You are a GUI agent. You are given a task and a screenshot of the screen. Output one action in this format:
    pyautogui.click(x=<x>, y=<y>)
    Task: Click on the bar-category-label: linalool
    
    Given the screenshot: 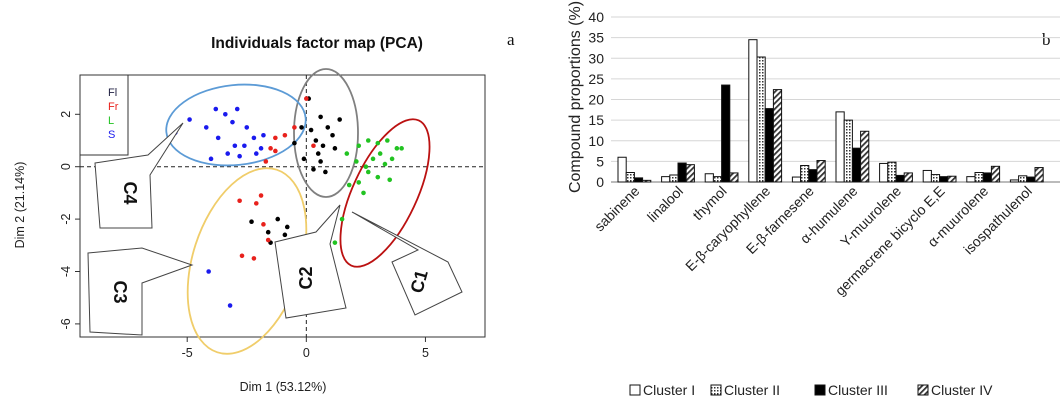 What is the action you would take?
    pyautogui.click(x=665, y=204)
    